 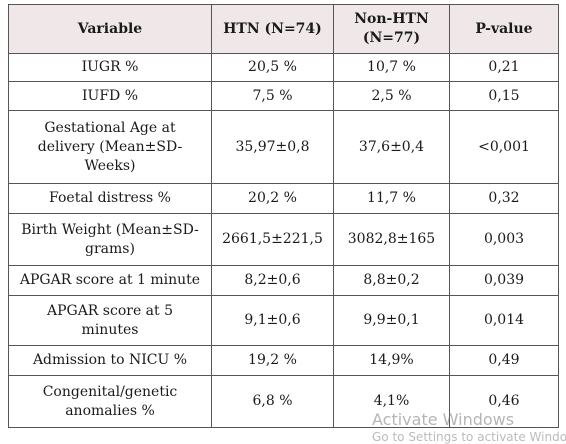 I want to click on row-non-htn-value: 9,9±0,1, so click(x=391, y=320).